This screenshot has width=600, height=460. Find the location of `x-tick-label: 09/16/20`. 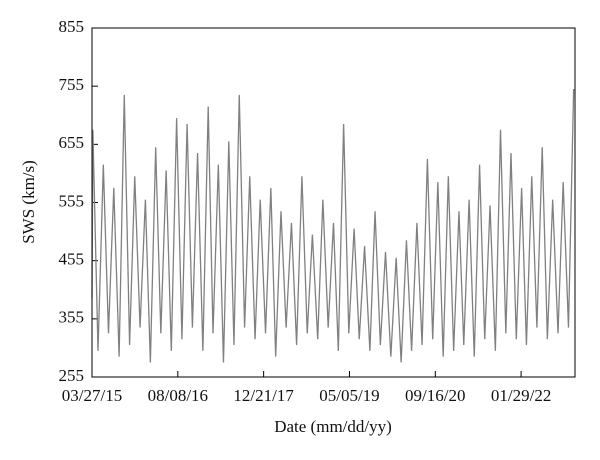

x-tick-label: 09/16/20 is located at coordinates (435, 395).